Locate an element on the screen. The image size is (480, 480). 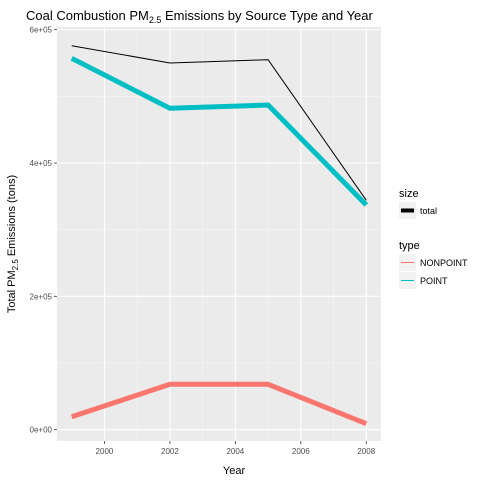
y-axis-ticks: 0e+00 2e+05 4e+05 6e+05 is located at coordinates (43, 230).